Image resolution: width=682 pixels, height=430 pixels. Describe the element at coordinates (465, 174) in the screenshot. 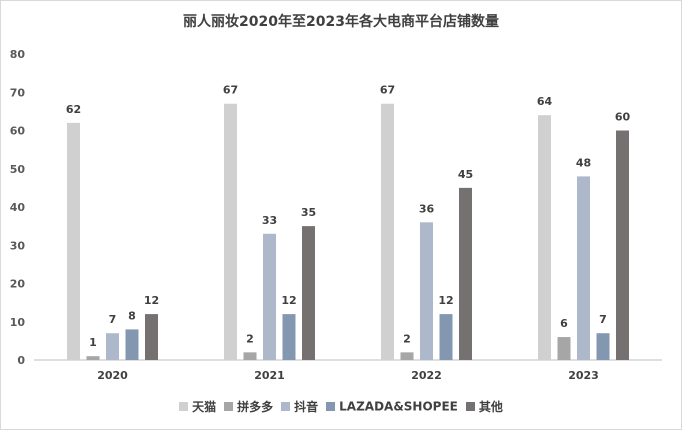

I see `data-label: 45` at that location.